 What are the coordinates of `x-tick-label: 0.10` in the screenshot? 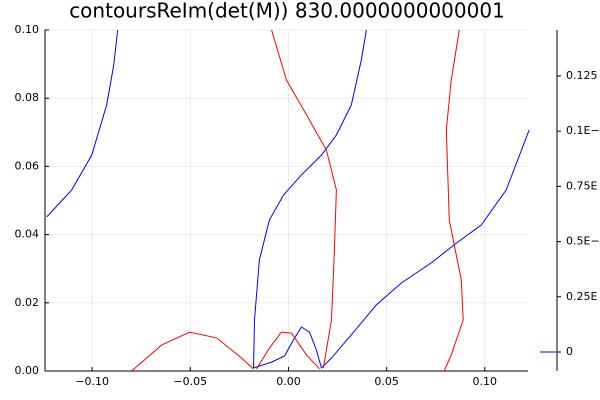 It's located at (485, 381).